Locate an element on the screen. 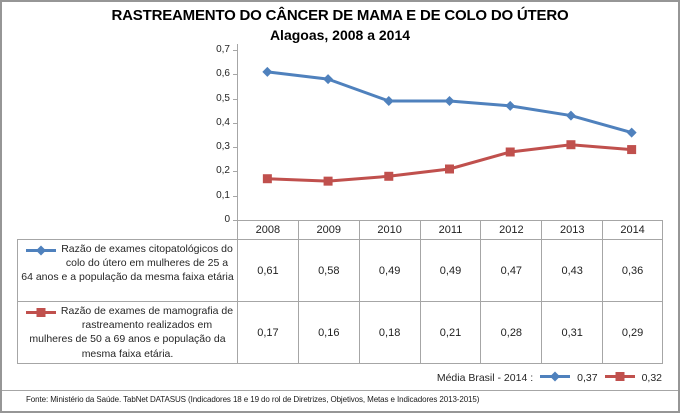  year-header-cell: 2010 is located at coordinates (389, 229).